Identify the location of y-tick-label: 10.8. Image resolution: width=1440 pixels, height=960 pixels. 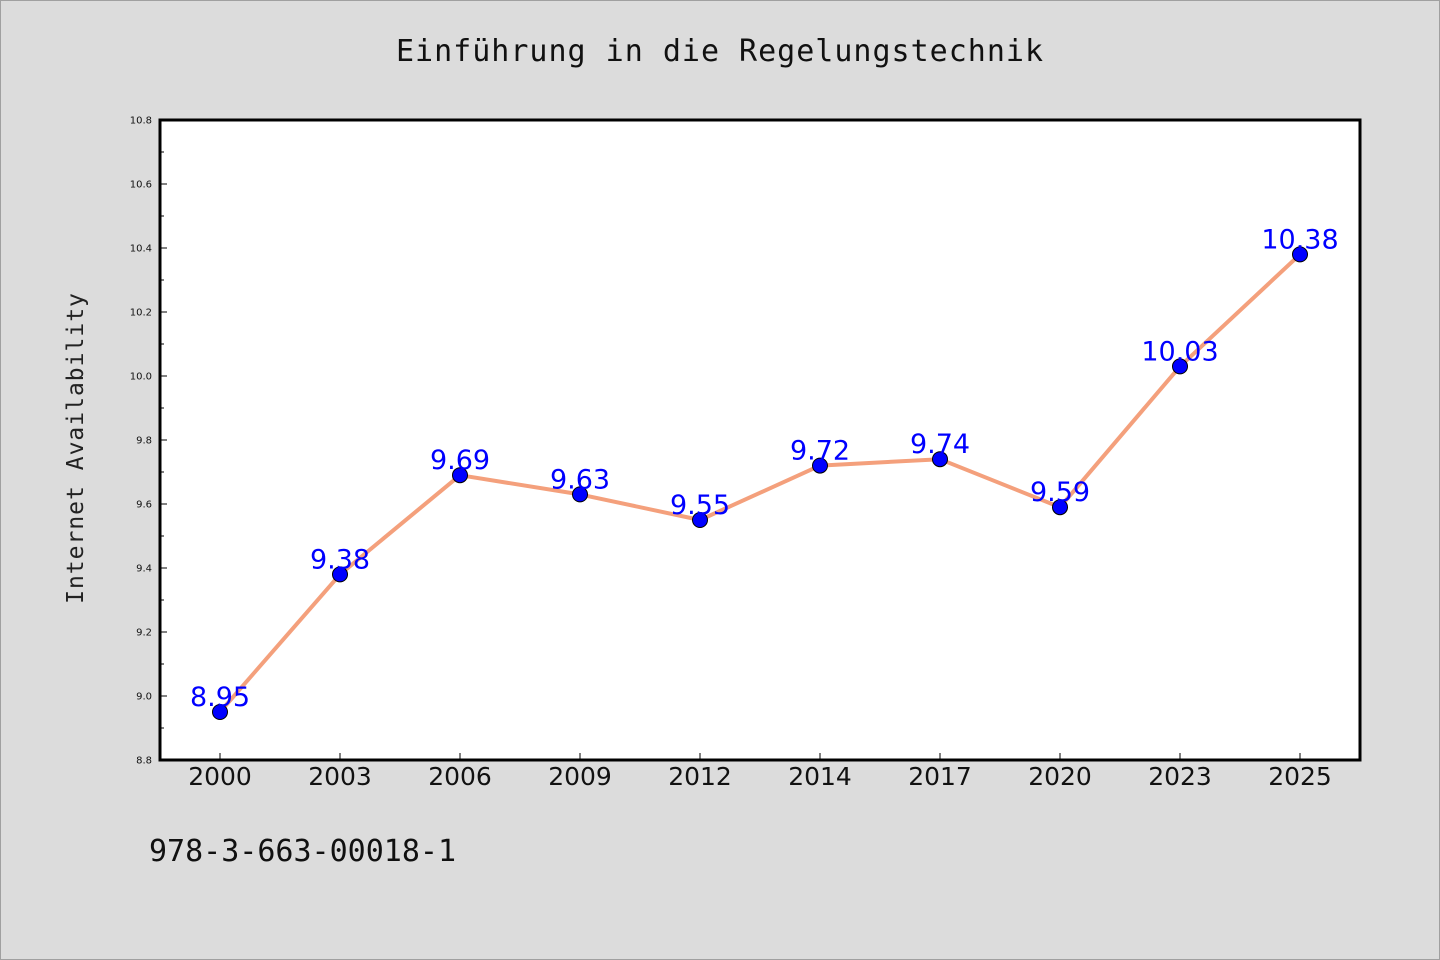
(141, 121).